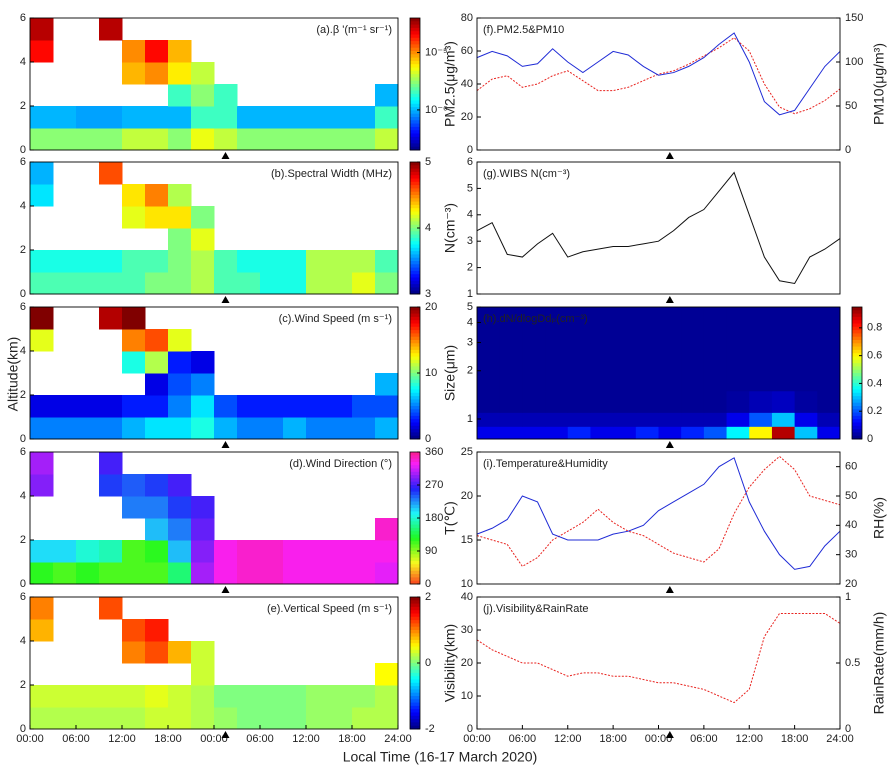 The image size is (895, 770). I want to click on x-tick-label: 18:00, so click(168, 739).